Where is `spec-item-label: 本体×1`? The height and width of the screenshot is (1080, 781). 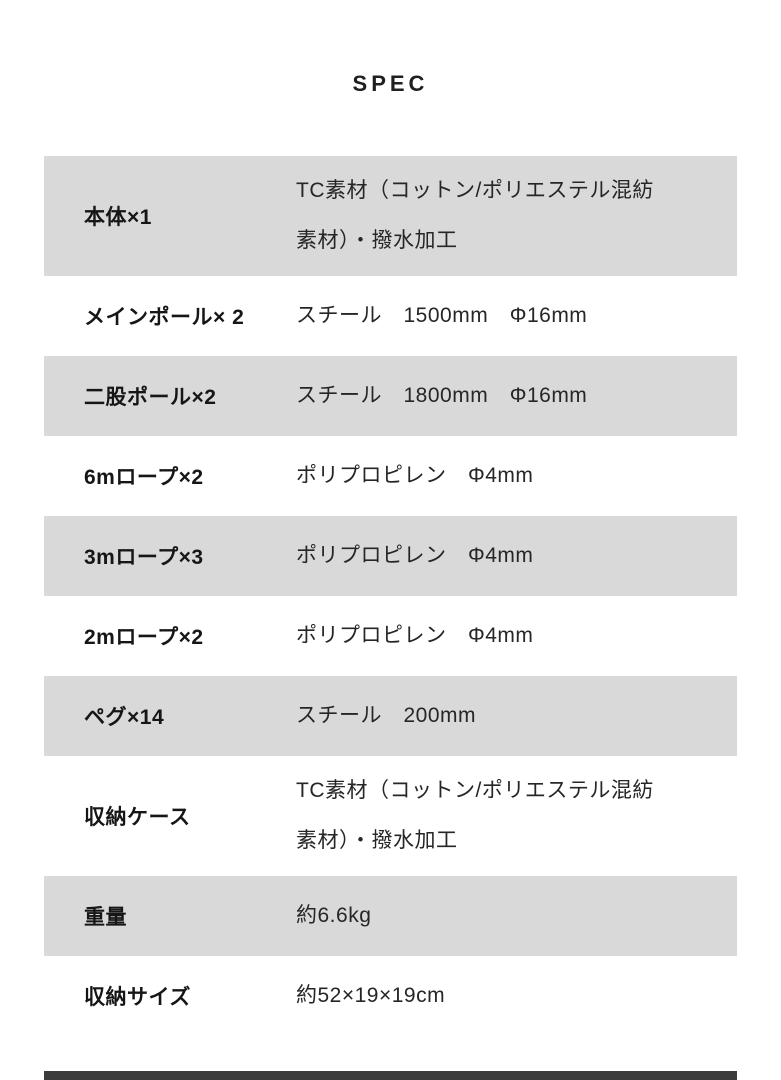 spec-item-label: 本体×1 is located at coordinates (118, 217).